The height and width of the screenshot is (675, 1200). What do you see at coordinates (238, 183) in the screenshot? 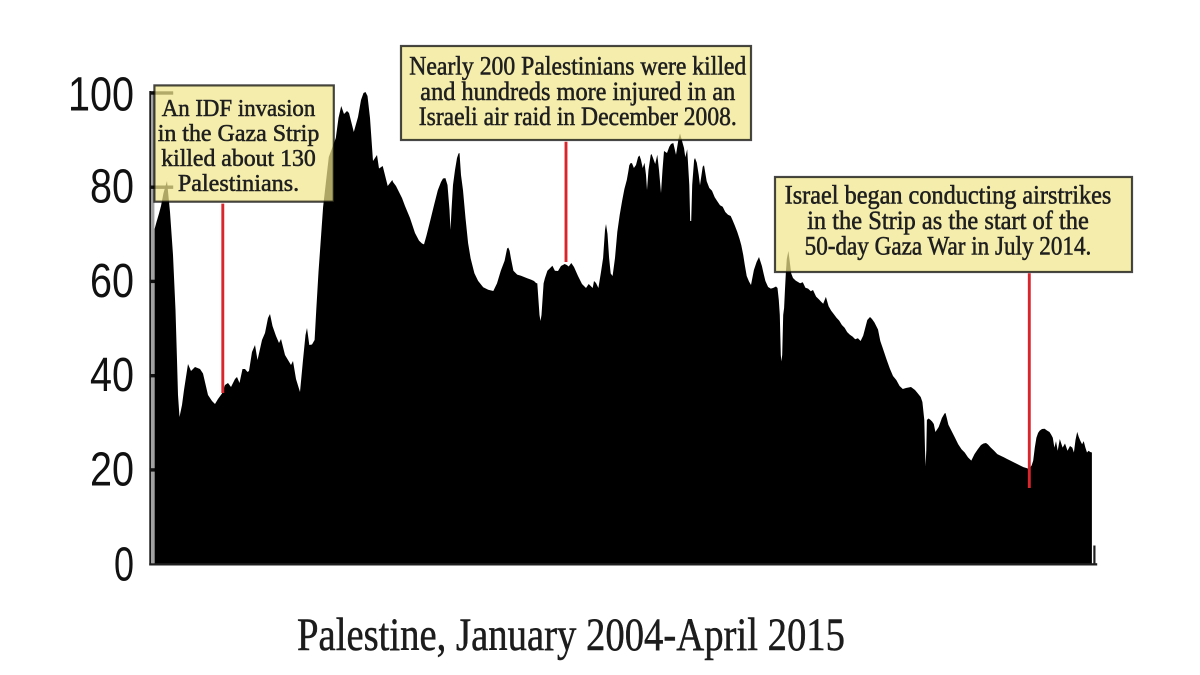
I see `svg-text: Palestinians.` at bounding box center [238, 183].